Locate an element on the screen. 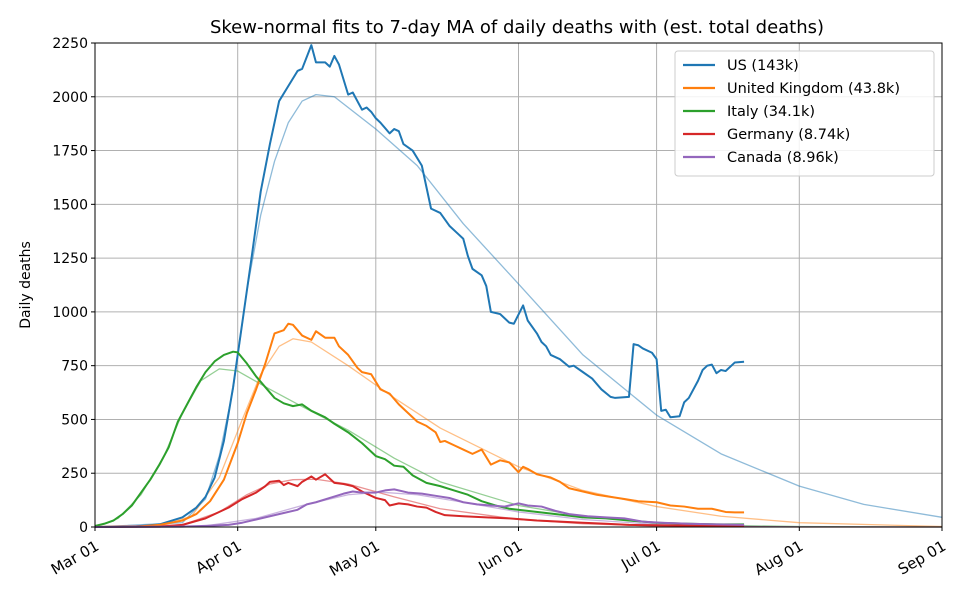 Image resolution: width=960 pixels, height=604 pixels. x-tick-label: Aug 01 is located at coordinates (778, 558).